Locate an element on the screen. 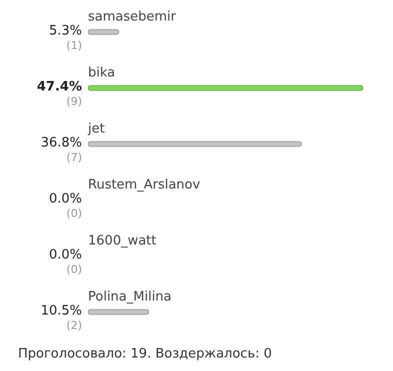  data-label: 47.4% is located at coordinates (59, 86).